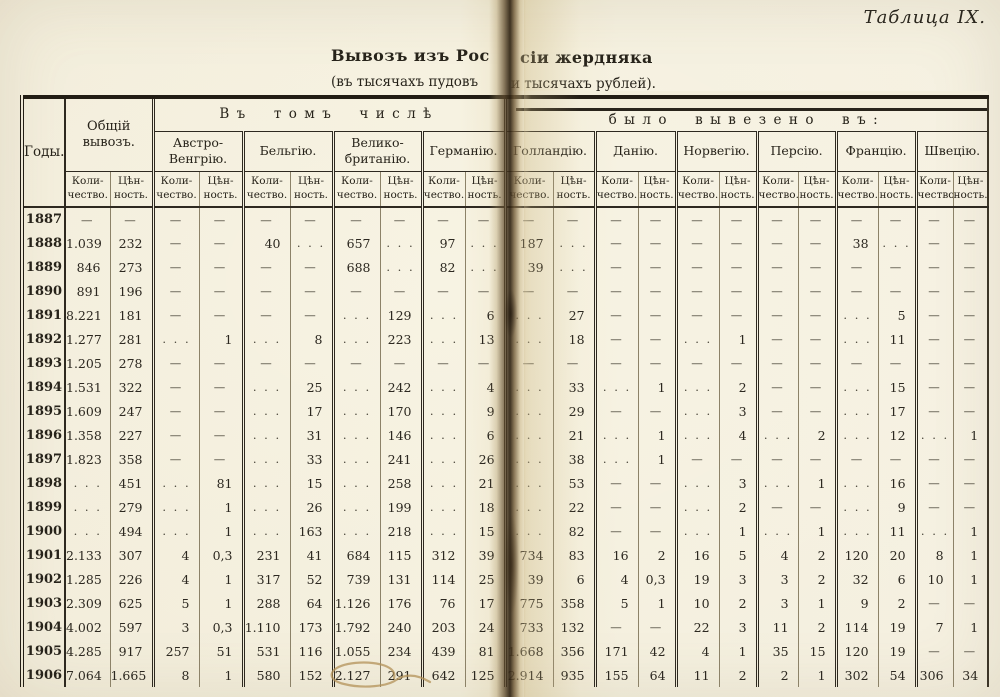  What do you see at coordinates (175, 555) in the screenshot?
I see `data-cell: 4` at bounding box center [175, 555].